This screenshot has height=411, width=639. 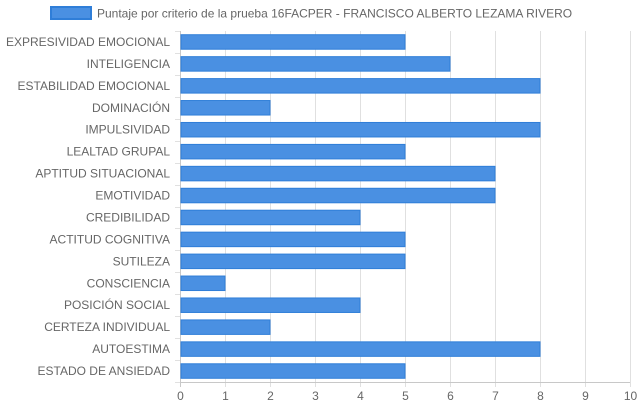 I want to click on x-tick-label: 4, so click(x=360, y=396).